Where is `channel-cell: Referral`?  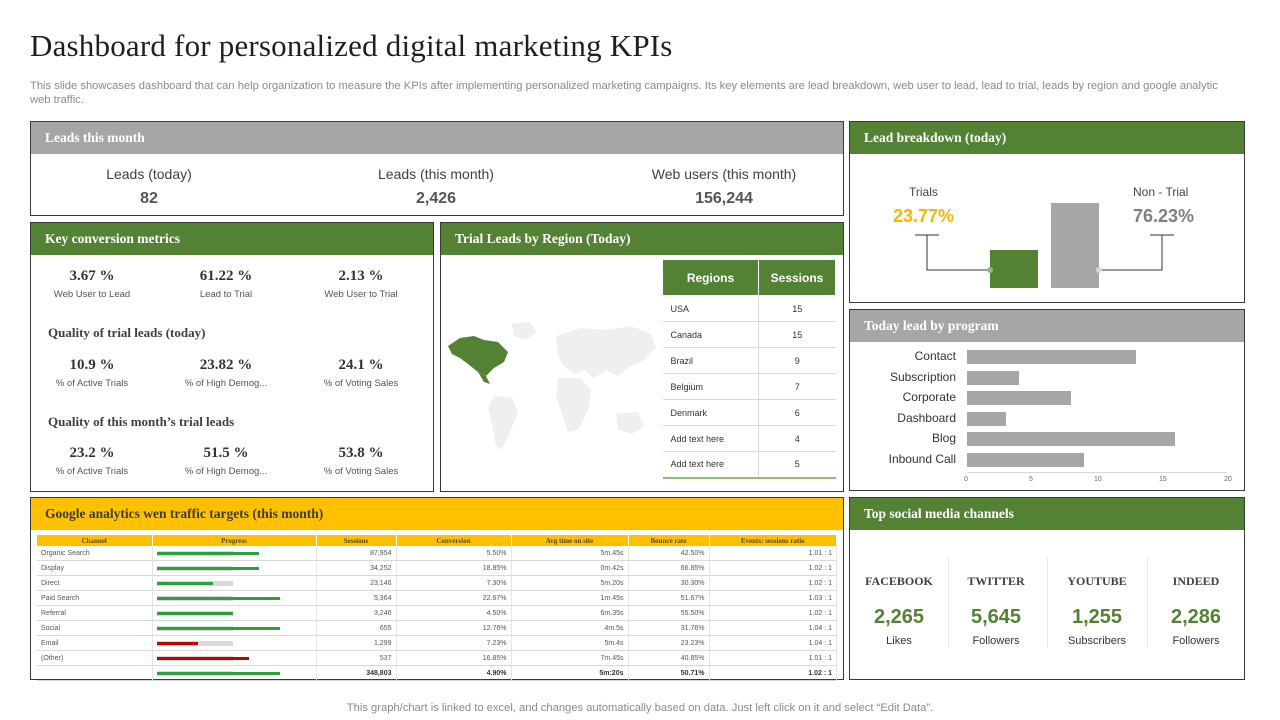 channel-cell: Referral is located at coordinates (95, 613).